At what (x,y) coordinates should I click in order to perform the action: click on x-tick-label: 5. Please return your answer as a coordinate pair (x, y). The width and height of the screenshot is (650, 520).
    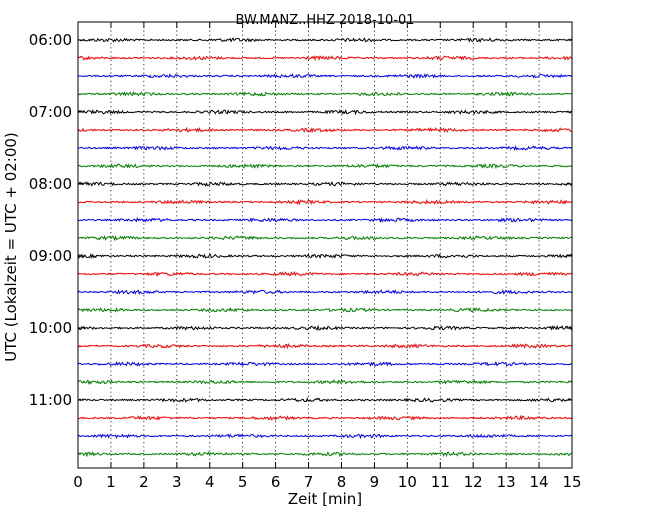
    Looking at the image, I should click on (243, 482).